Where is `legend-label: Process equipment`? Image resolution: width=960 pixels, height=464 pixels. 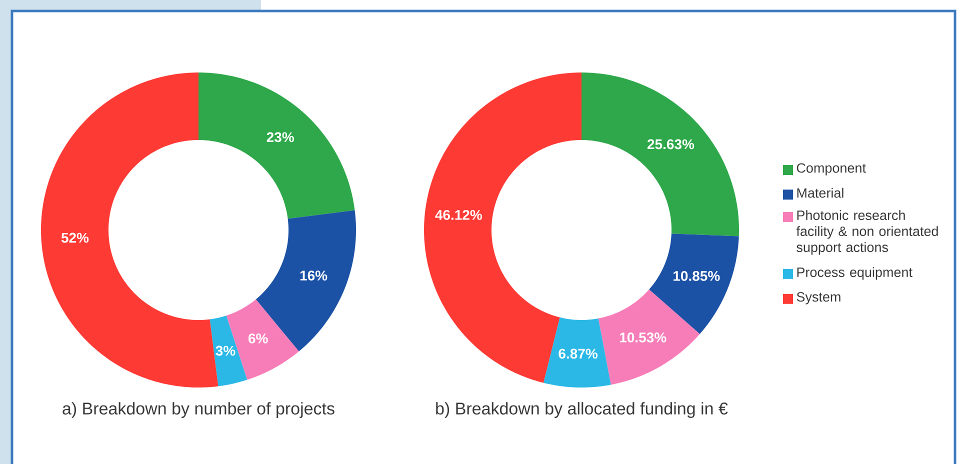
legend-label: Process equipment is located at coordinates (854, 273).